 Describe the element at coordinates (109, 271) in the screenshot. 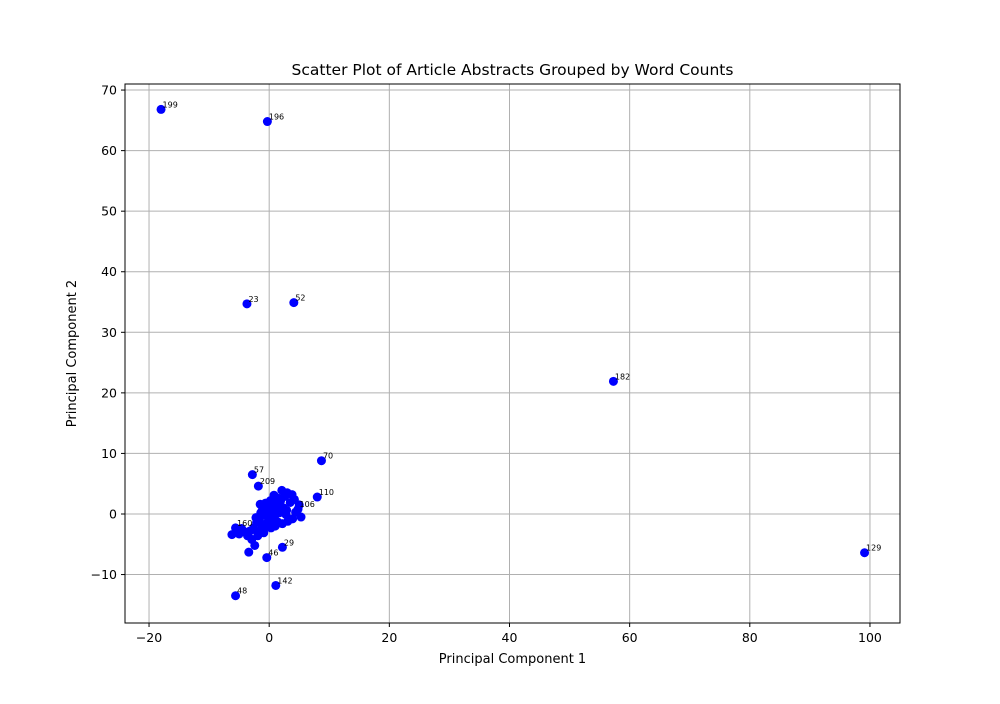

I see `y-tick-label: 40` at that location.